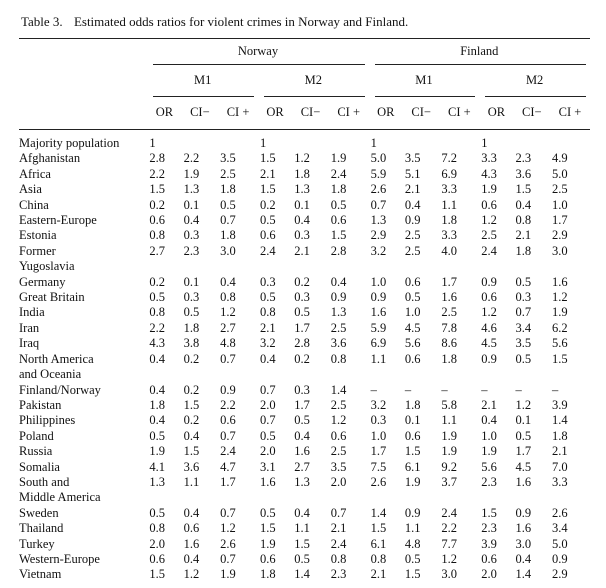 This screenshot has width=606, height=588. I want to click on value-cell: 1.4, so click(378, 512).